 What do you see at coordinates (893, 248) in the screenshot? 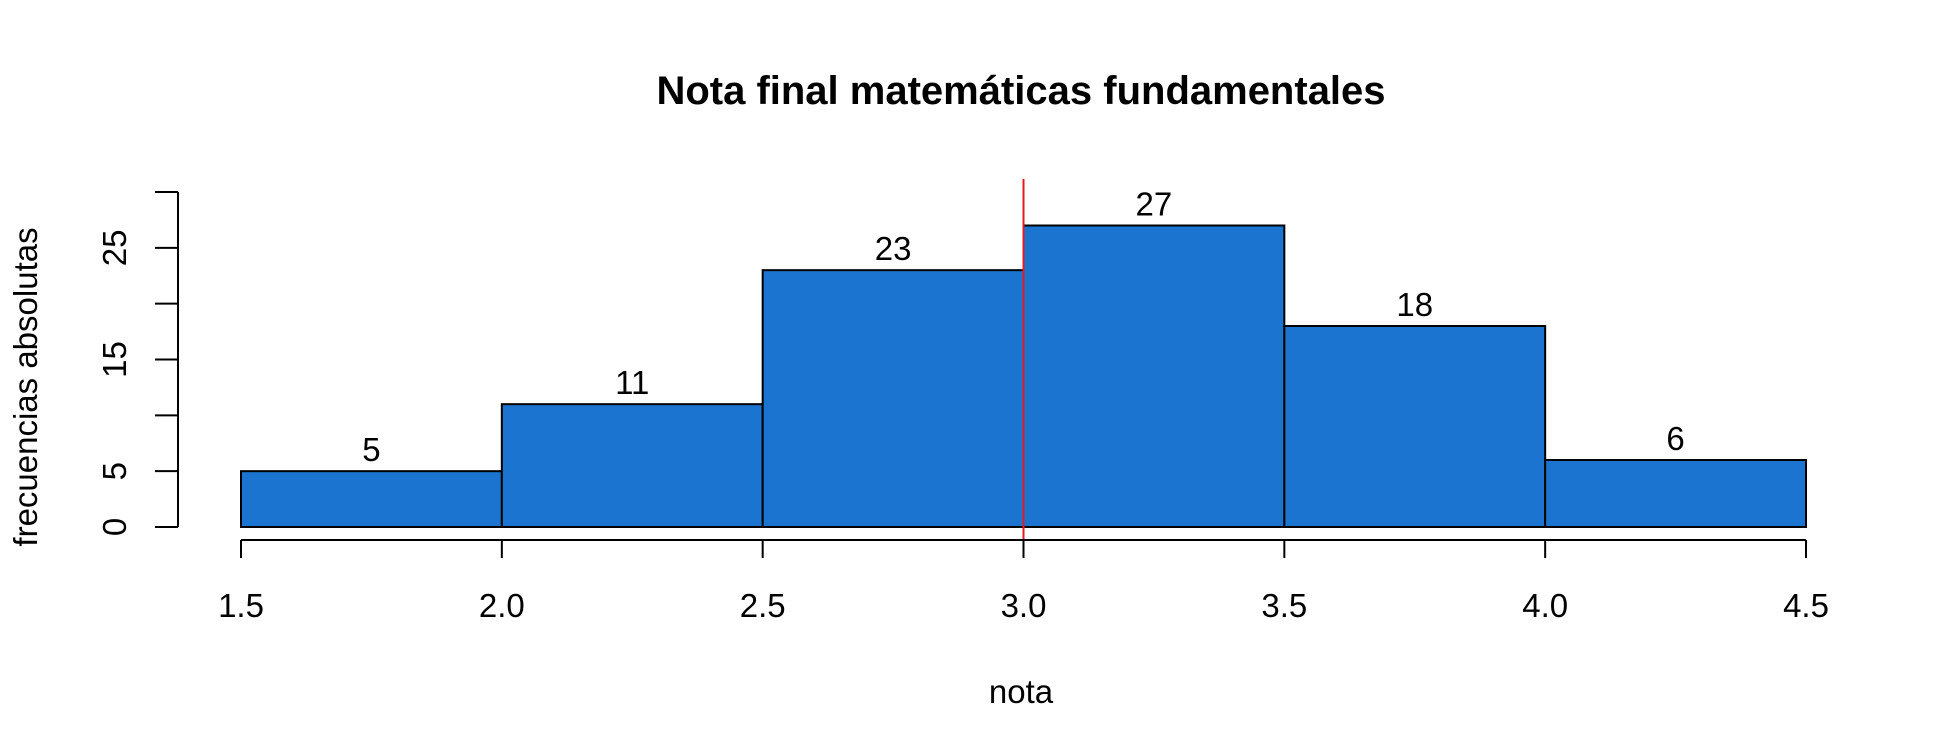
I see `bar-value-label: 23` at bounding box center [893, 248].